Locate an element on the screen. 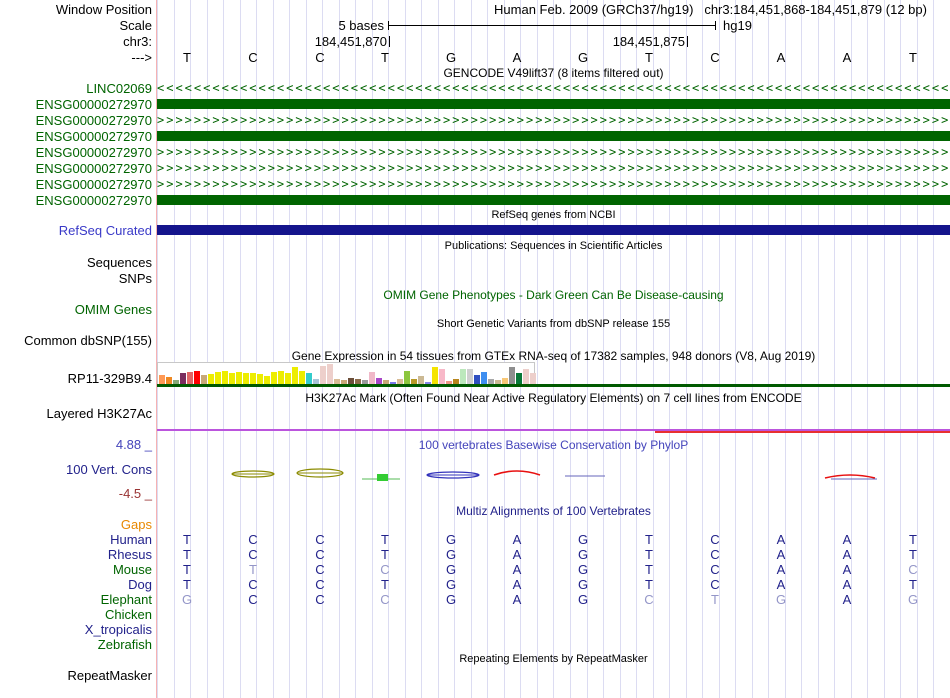 The height and width of the screenshot is (698, 950). h3k27ac-label: Layered H3K27Ac is located at coordinates (99, 413).